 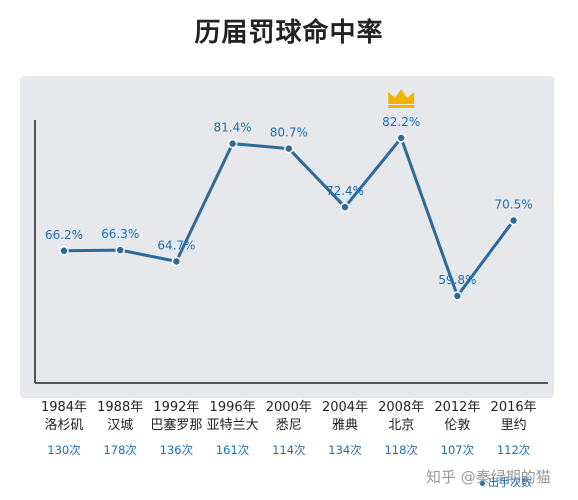 What do you see at coordinates (120, 425) in the screenshot?
I see `x-tick-city: 汉城` at bounding box center [120, 425].